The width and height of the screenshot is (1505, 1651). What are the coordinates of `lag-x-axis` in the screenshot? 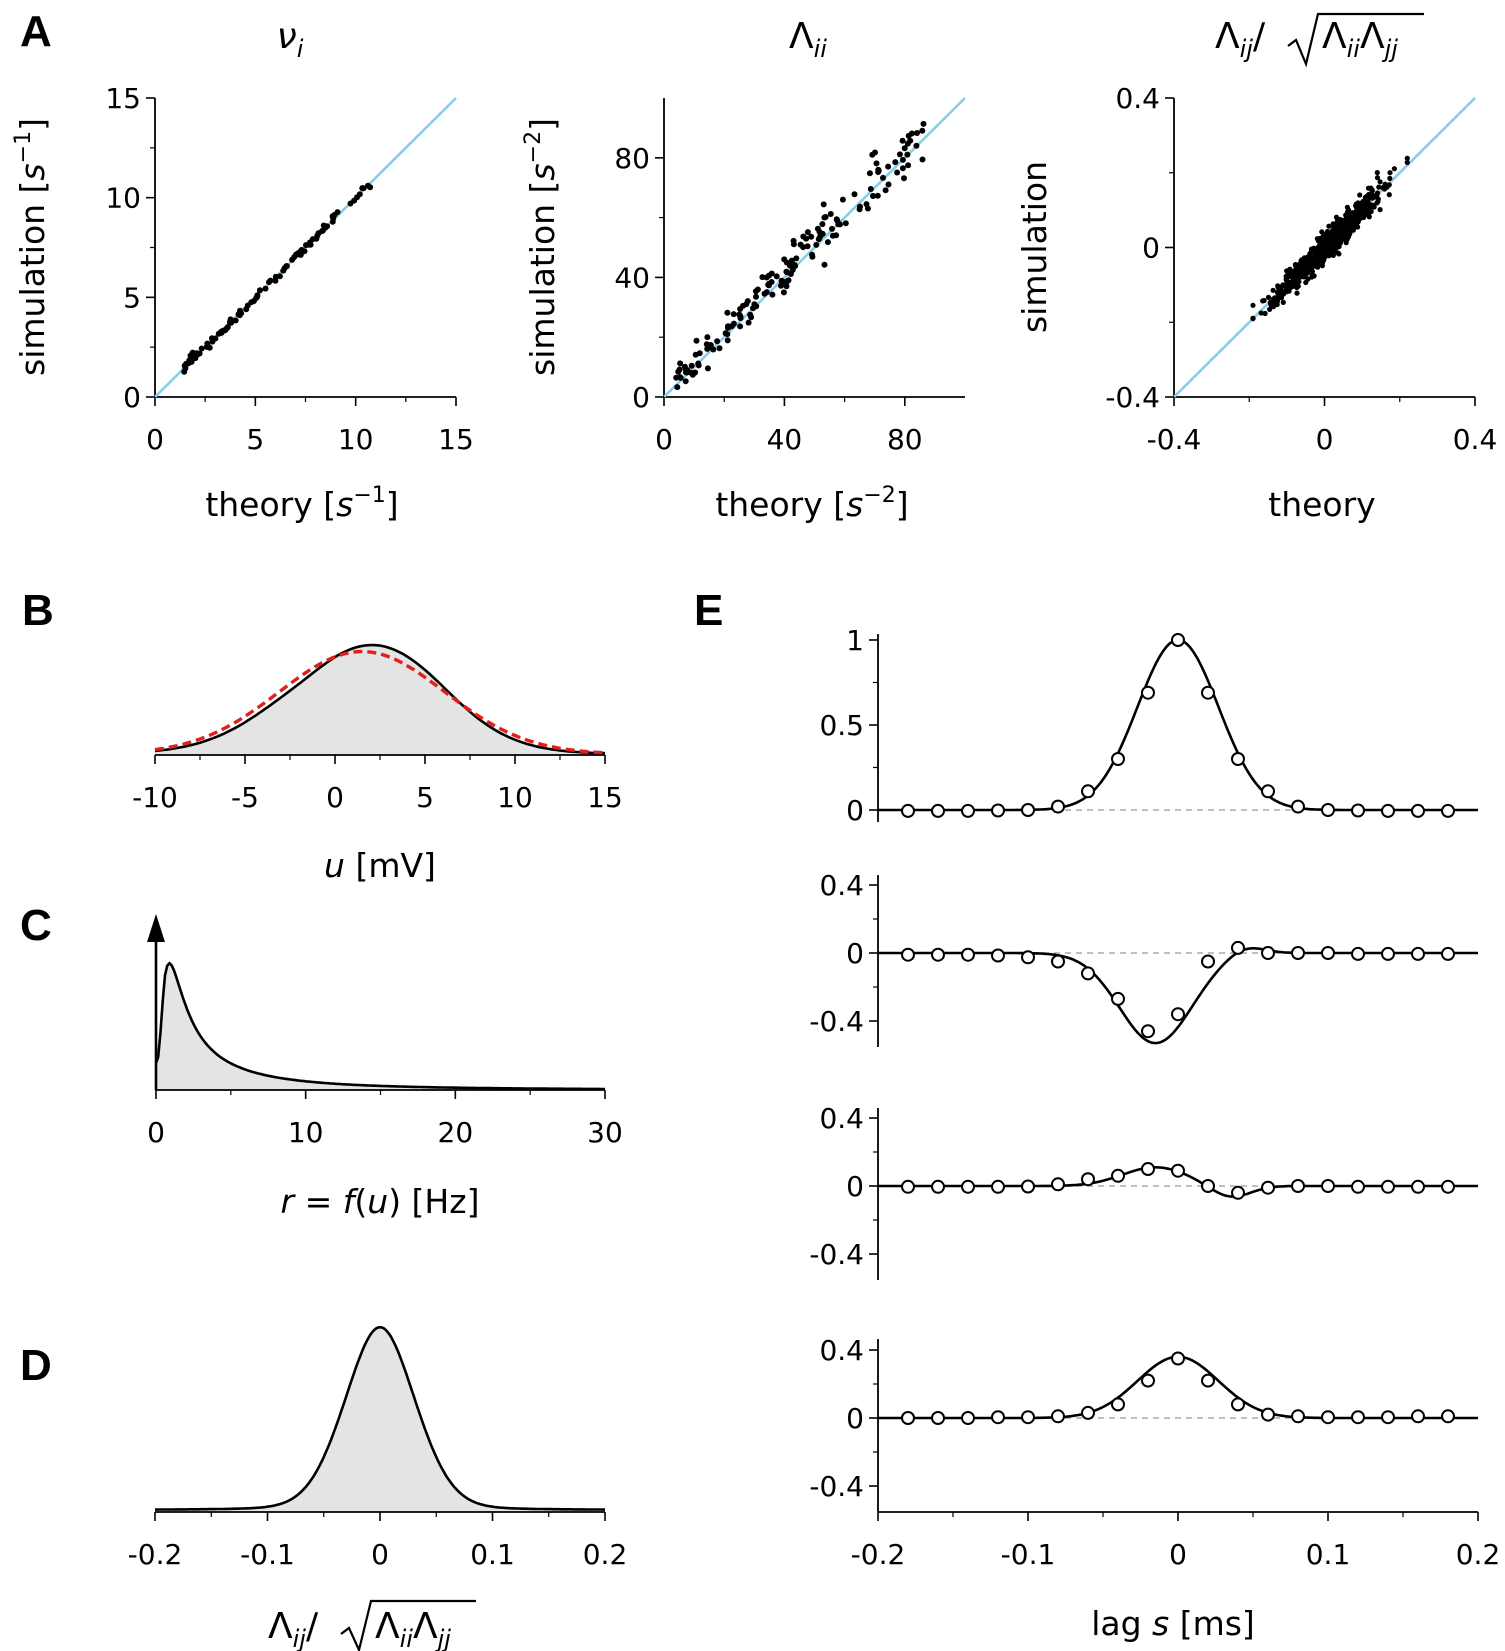 It's located at (1178, 1516).